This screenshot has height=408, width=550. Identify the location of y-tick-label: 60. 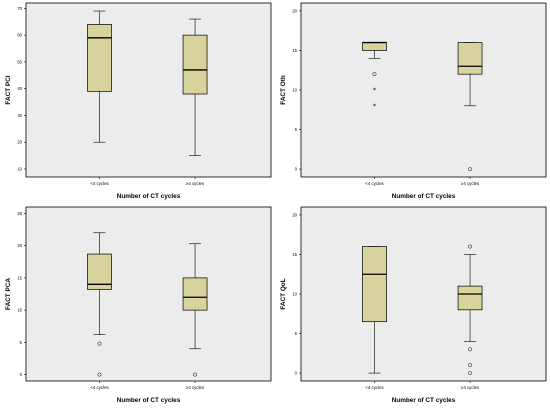
(19, 35).